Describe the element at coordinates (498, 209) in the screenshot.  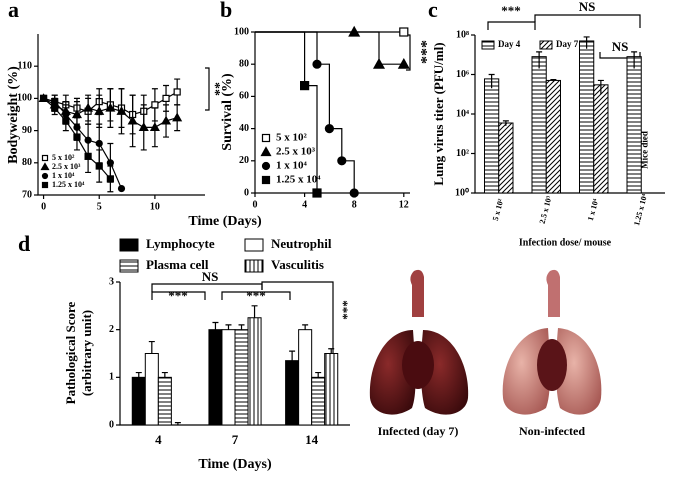
I see `x-tick-label: 5 x 10²` at that location.